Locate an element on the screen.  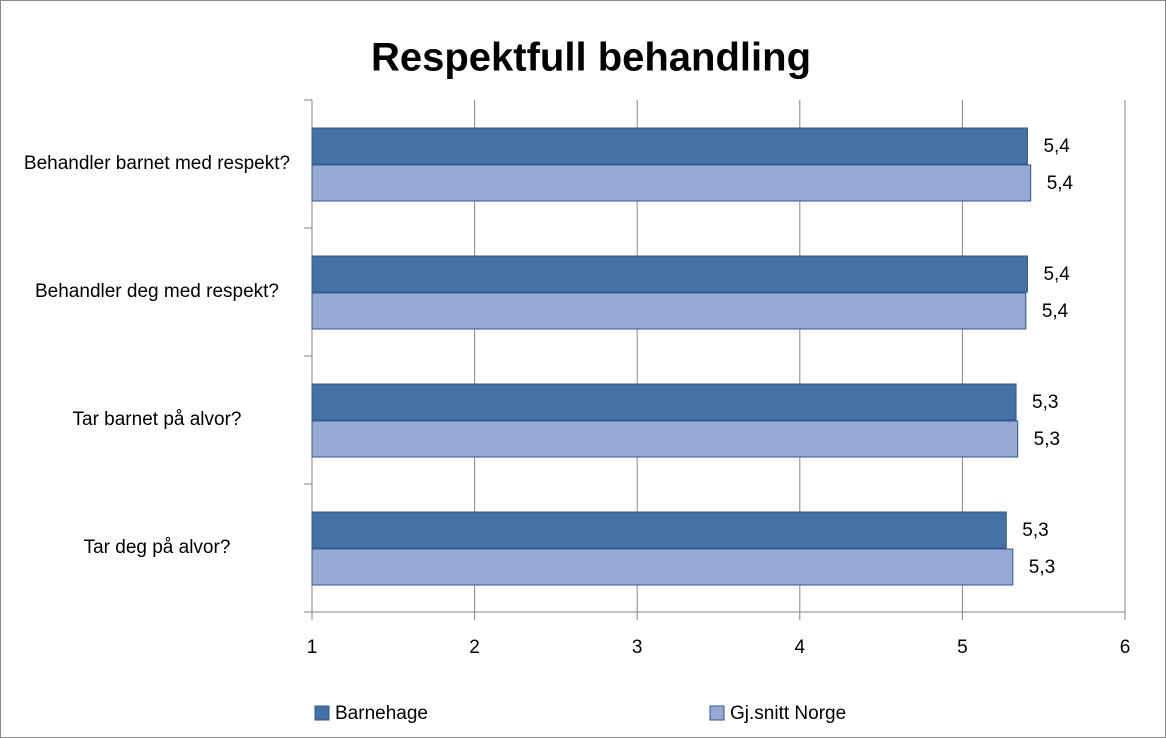
x-tick-label: 5 is located at coordinates (962, 647).